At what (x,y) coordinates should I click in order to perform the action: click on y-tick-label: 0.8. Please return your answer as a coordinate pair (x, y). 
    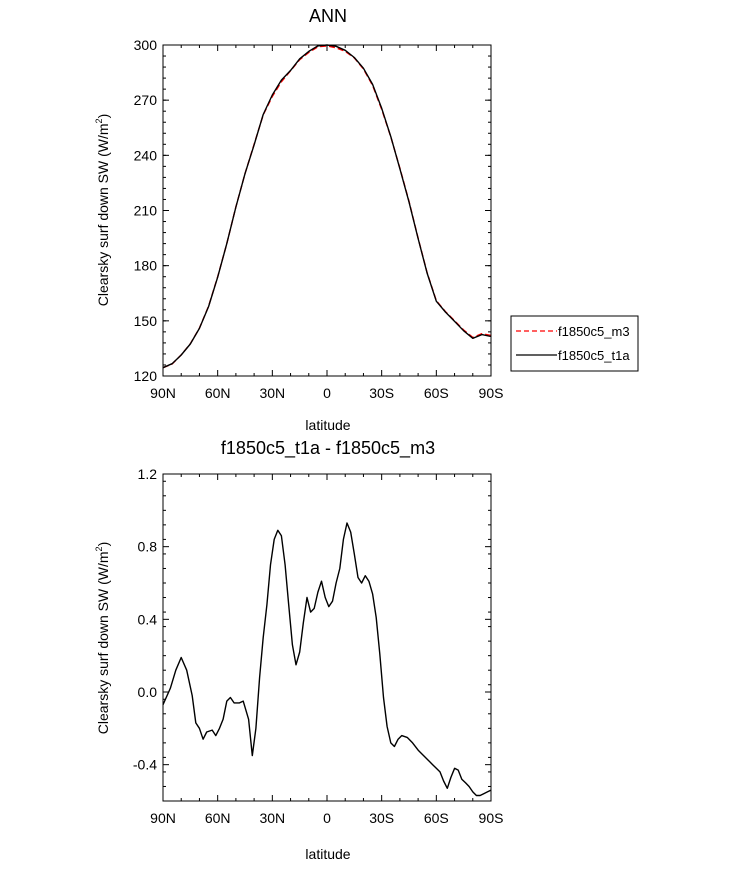
    Looking at the image, I should click on (148, 547).